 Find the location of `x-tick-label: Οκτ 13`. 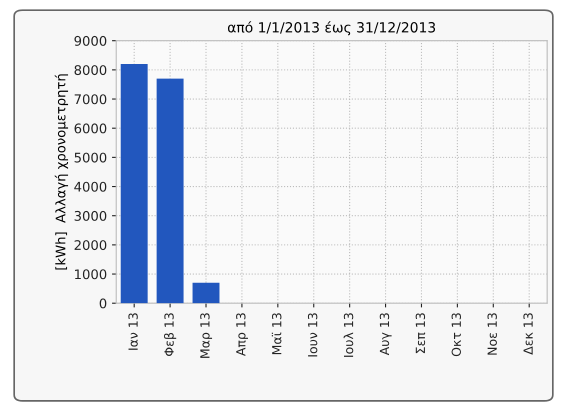

x-tick-label: Οκτ 13 is located at coordinates (457, 334).